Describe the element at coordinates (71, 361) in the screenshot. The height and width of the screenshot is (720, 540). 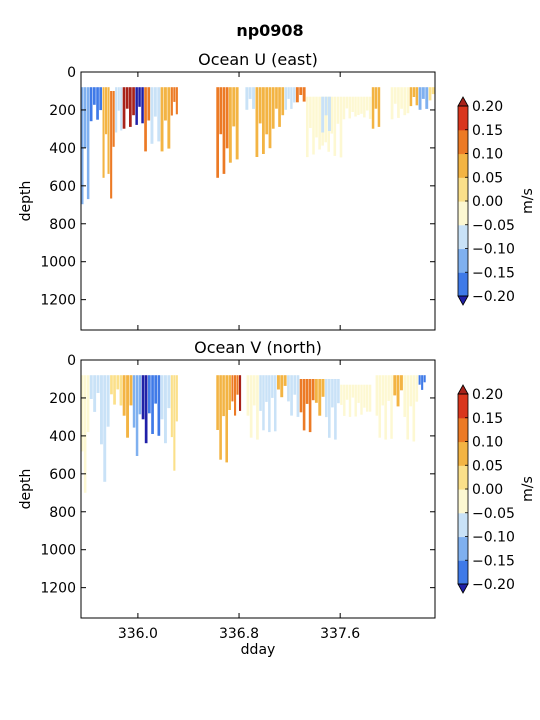
I see `y-tick-label: 0` at that location.